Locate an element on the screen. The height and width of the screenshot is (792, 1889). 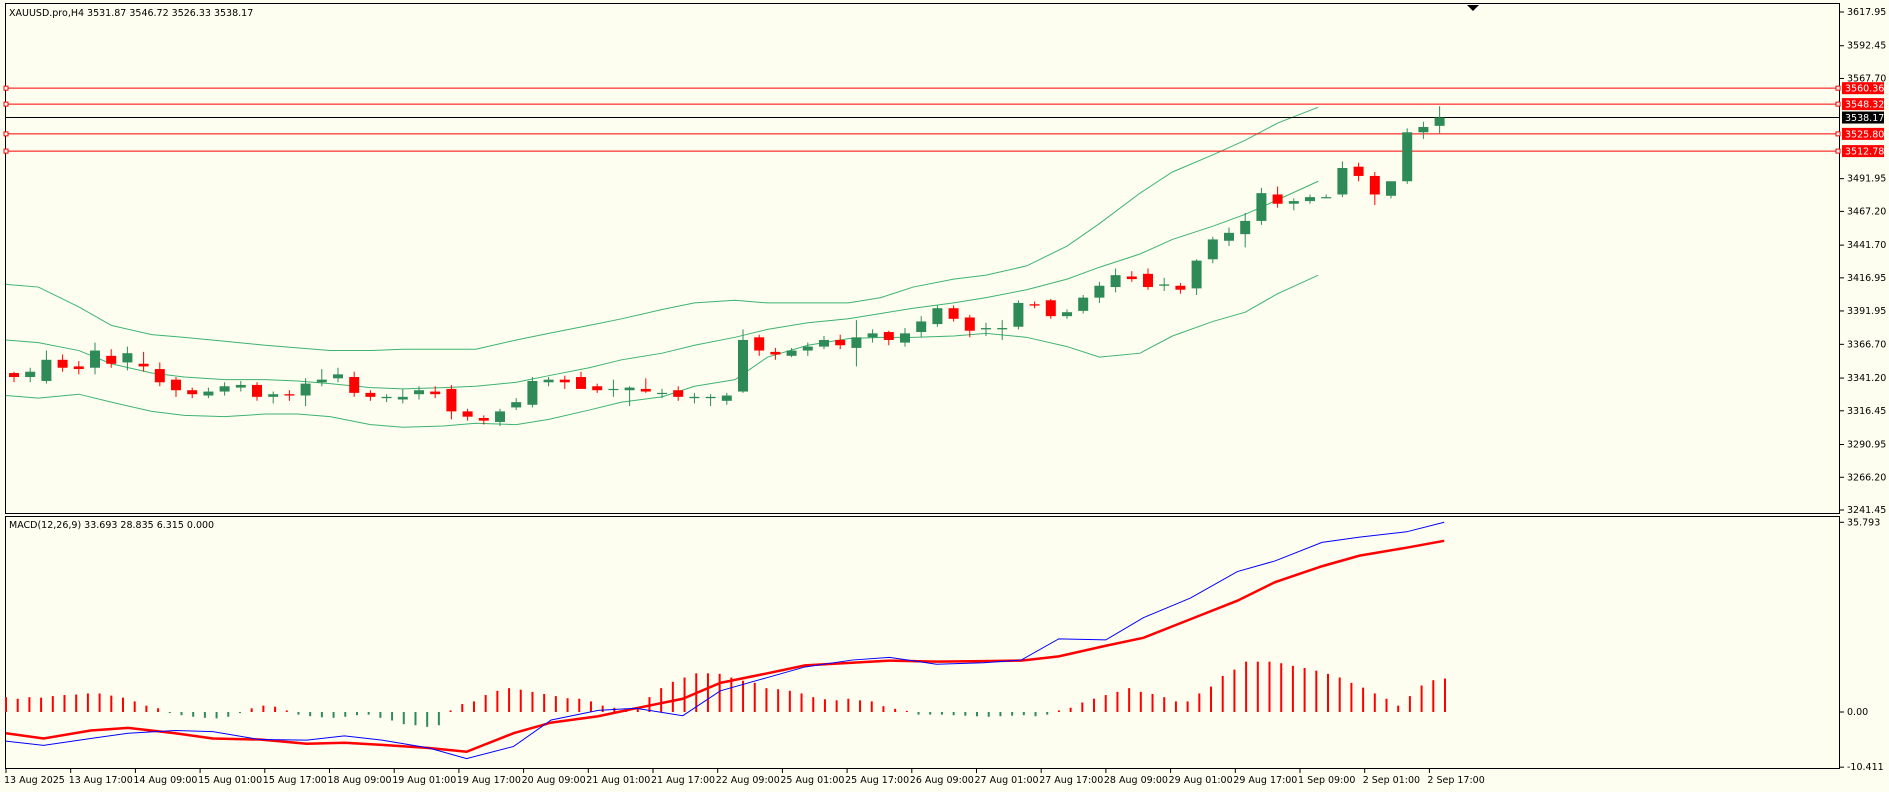
macd-axis: 35.793 0.00 -10.411 is located at coordinates (1862, 645).